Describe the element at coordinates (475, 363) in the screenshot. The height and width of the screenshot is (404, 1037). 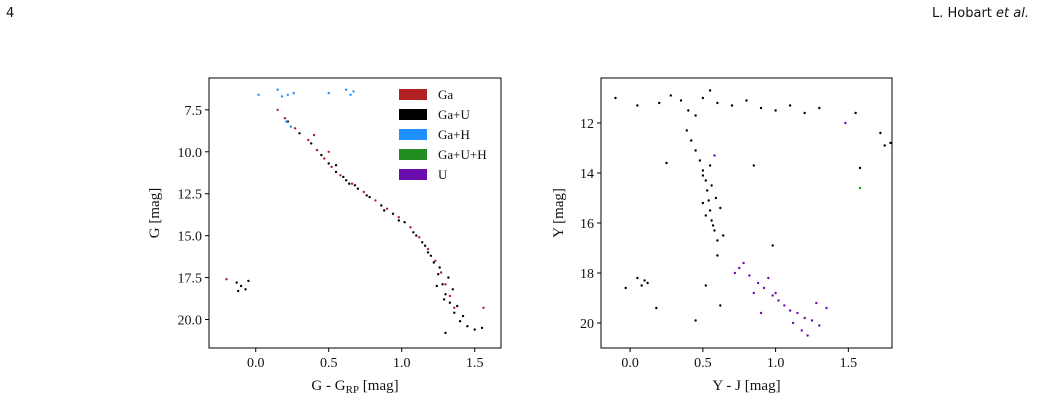
I see `left-xtick-label: 1.5` at that location.